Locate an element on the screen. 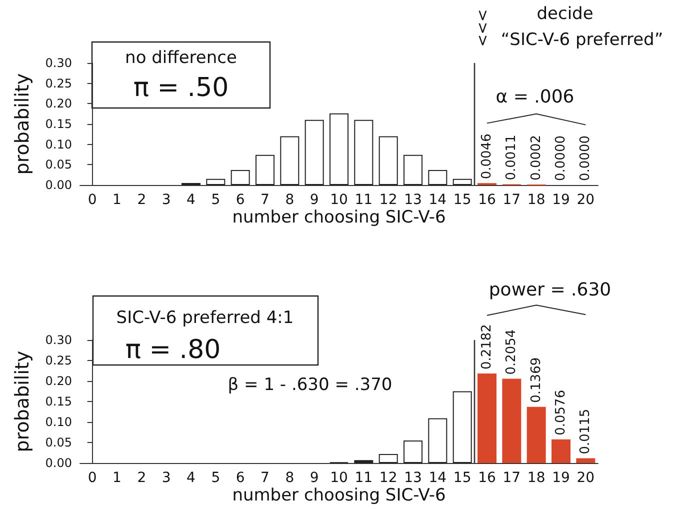 This screenshot has height=509, width=691. data-label: 0.0011 is located at coordinates (512, 157).